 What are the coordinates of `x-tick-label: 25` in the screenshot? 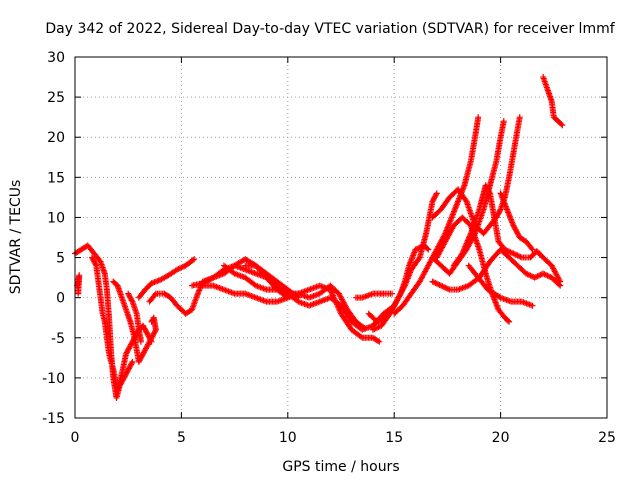 It's located at (607, 438).